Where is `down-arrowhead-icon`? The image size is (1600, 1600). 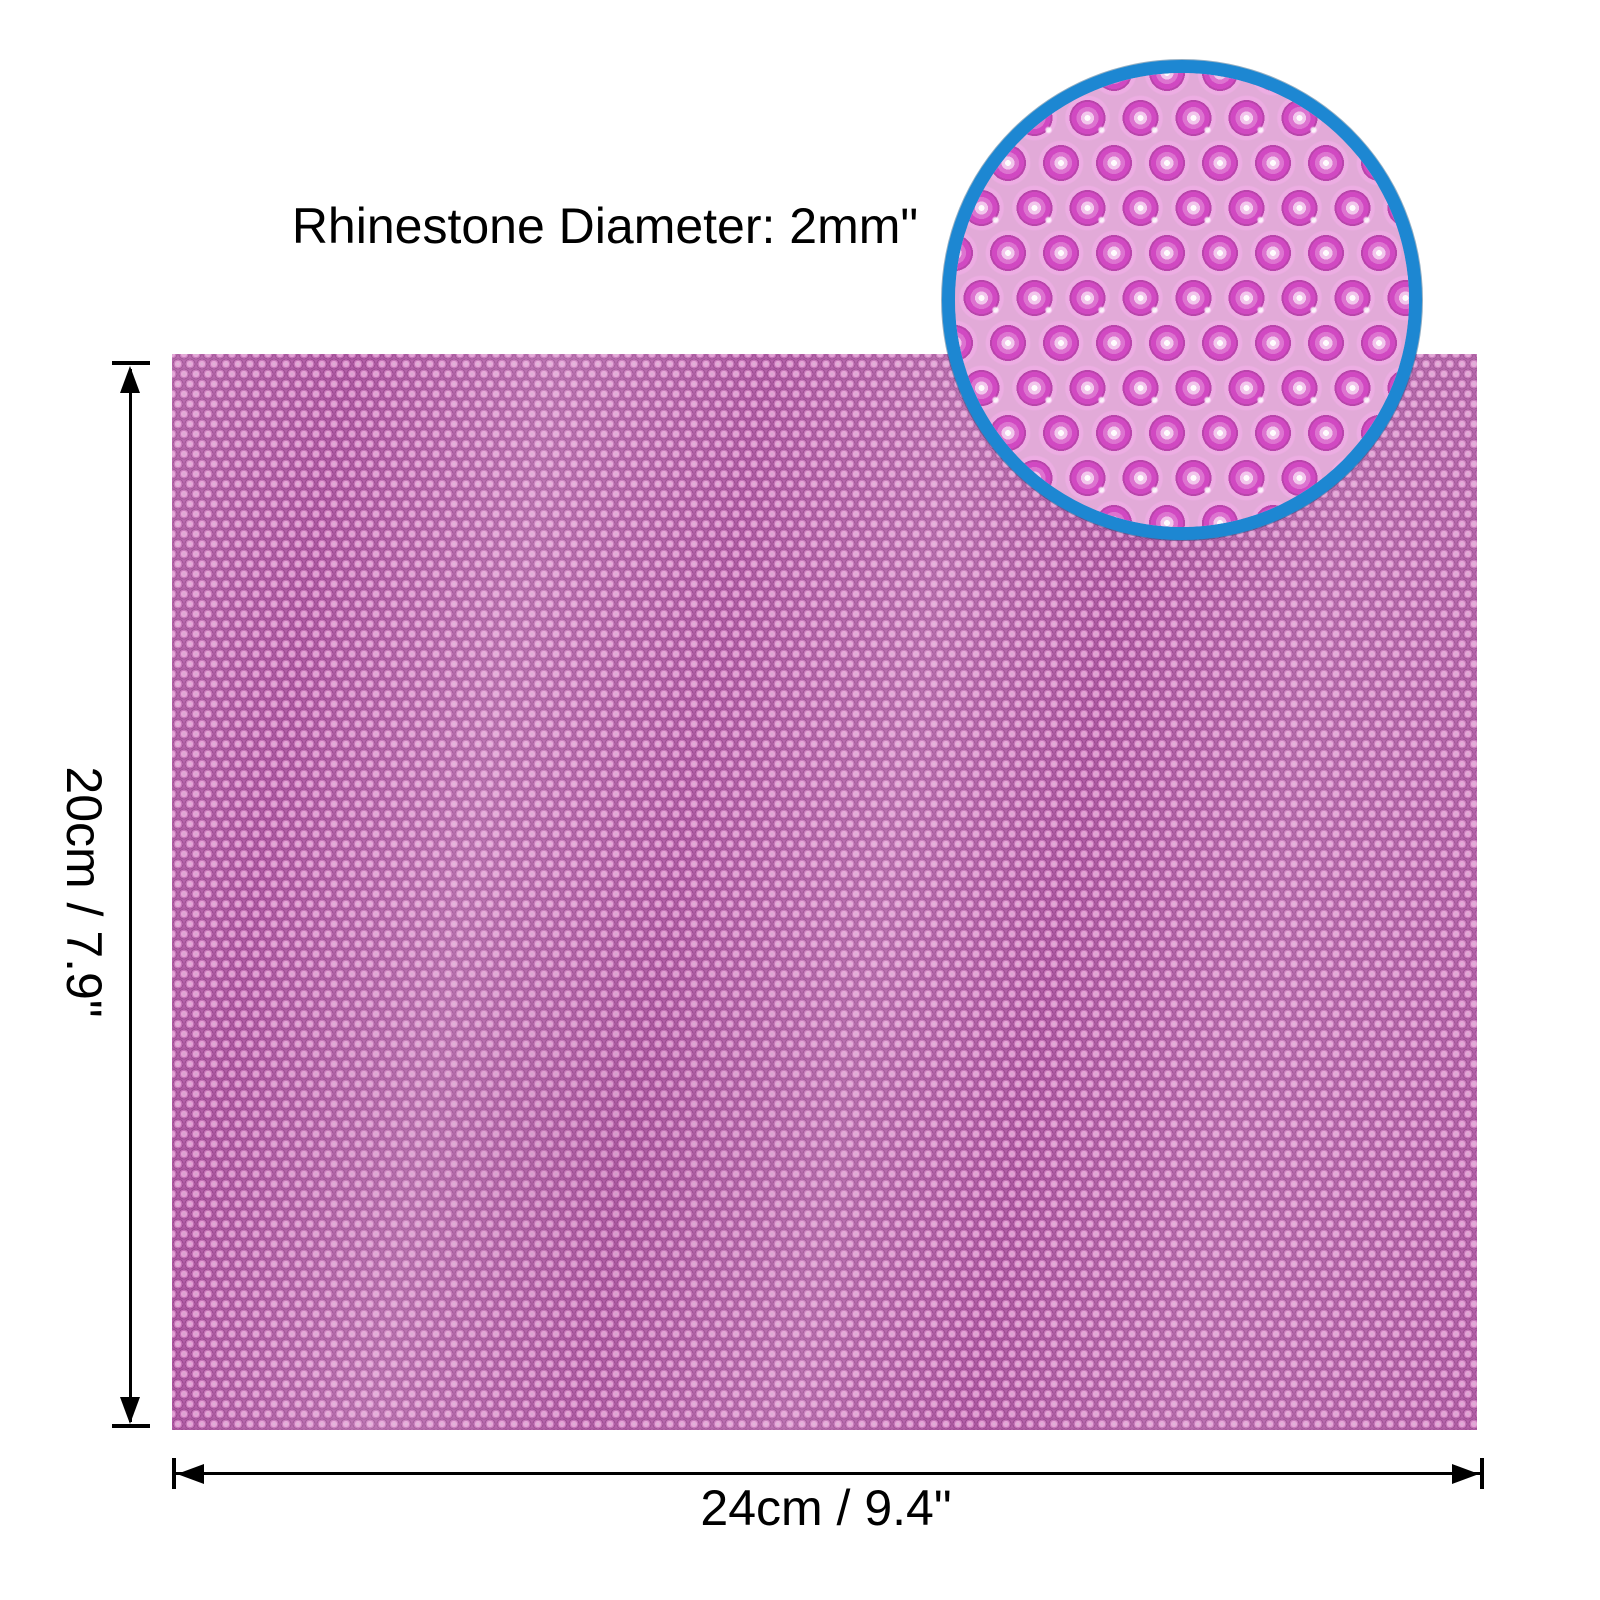
down-arrowhead-icon is located at coordinates (130, 1410).